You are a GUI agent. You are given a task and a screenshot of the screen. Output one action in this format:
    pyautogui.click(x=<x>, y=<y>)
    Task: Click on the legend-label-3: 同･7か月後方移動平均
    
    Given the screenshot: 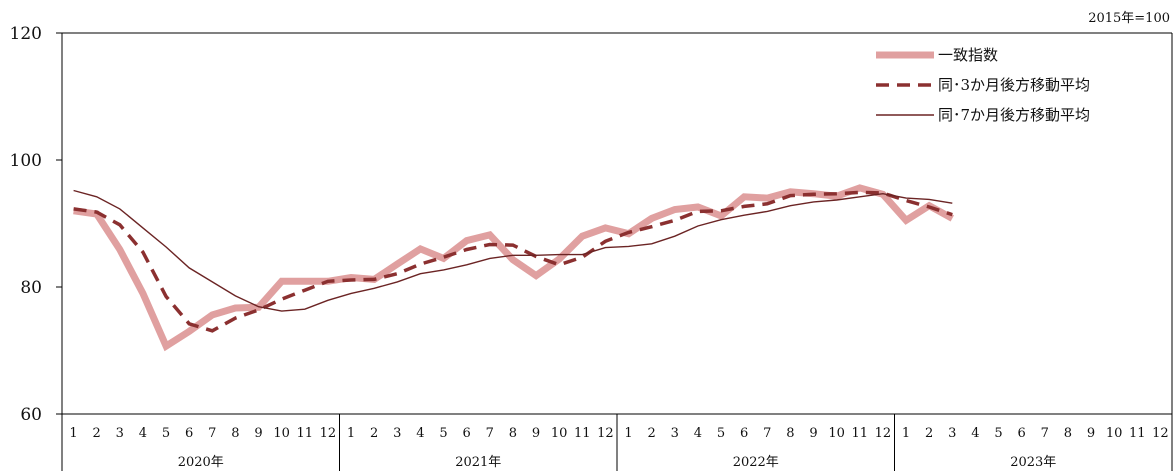 What is the action you would take?
    pyautogui.click(x=1014, y=115)
    